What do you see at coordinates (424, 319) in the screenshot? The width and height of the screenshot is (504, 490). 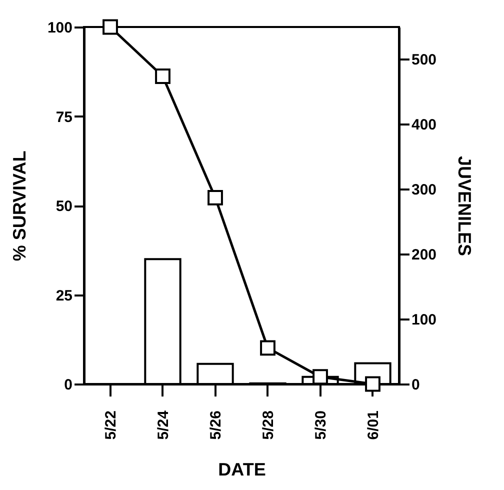 I see `y2-tick-label: 100` at bounding box center [424, 319].